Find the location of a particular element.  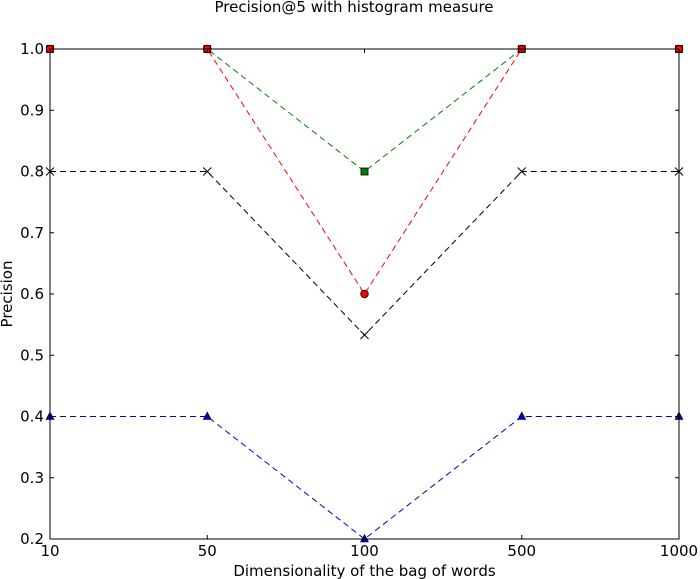

y-tick-label: 0.5 is located at coordinates (32, 355).